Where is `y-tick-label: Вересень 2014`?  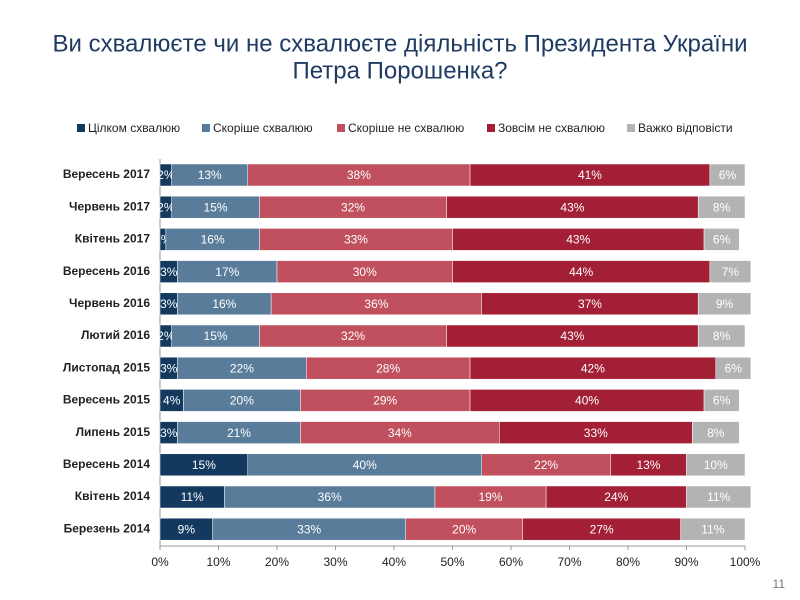
y-tick-label: Вересень 2014 is located at coordinates (107, 464).